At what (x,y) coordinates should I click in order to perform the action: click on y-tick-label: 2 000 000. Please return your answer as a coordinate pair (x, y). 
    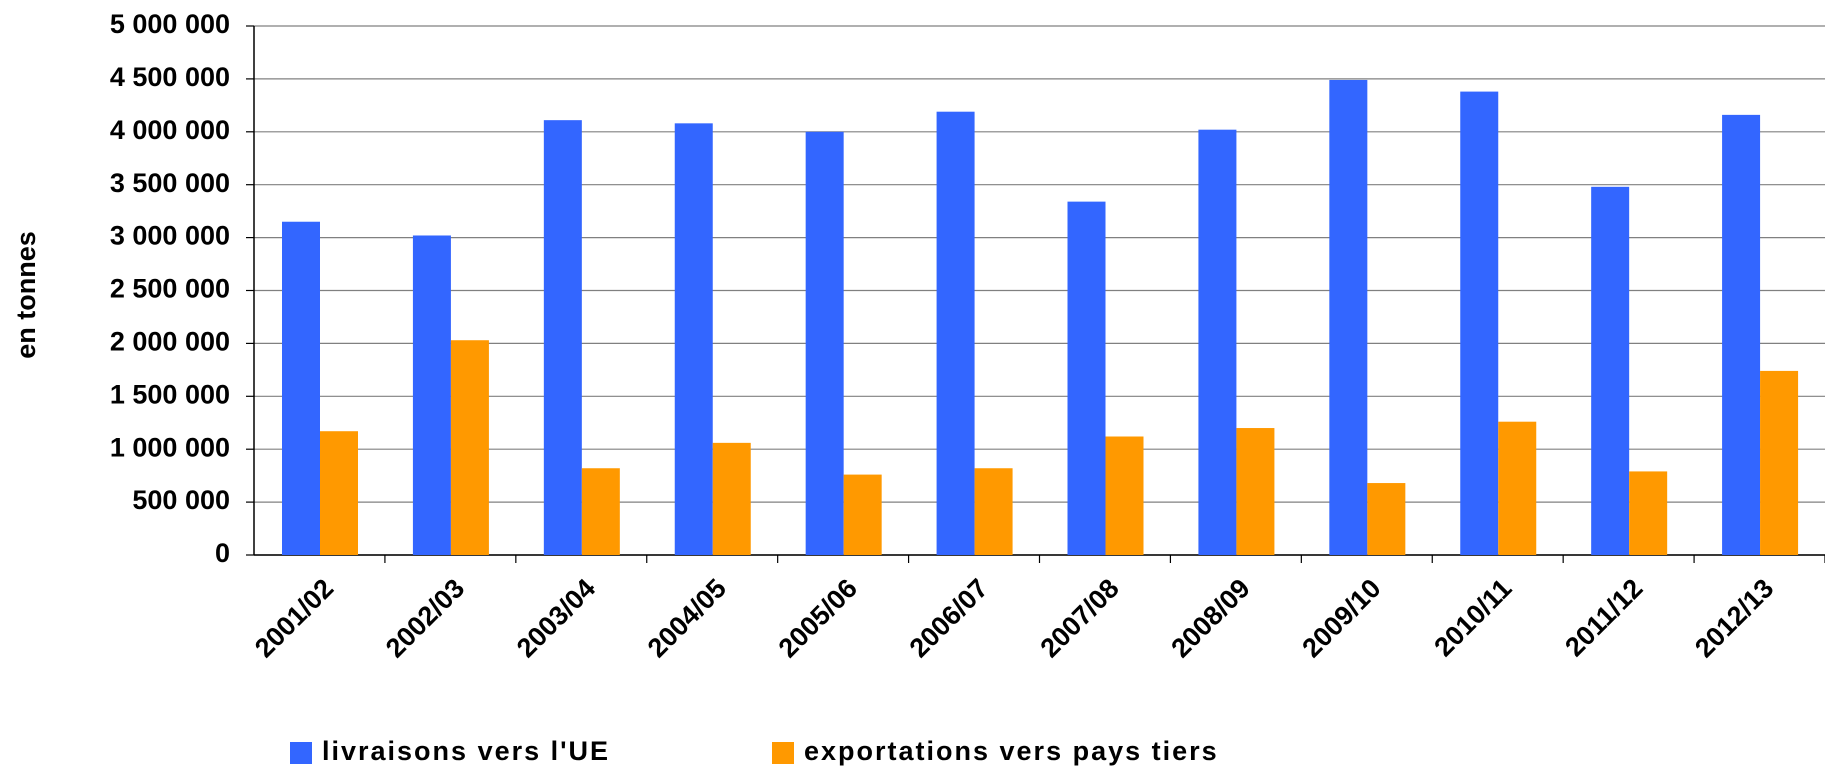
    Looking at the image, I should click on (170, 342).